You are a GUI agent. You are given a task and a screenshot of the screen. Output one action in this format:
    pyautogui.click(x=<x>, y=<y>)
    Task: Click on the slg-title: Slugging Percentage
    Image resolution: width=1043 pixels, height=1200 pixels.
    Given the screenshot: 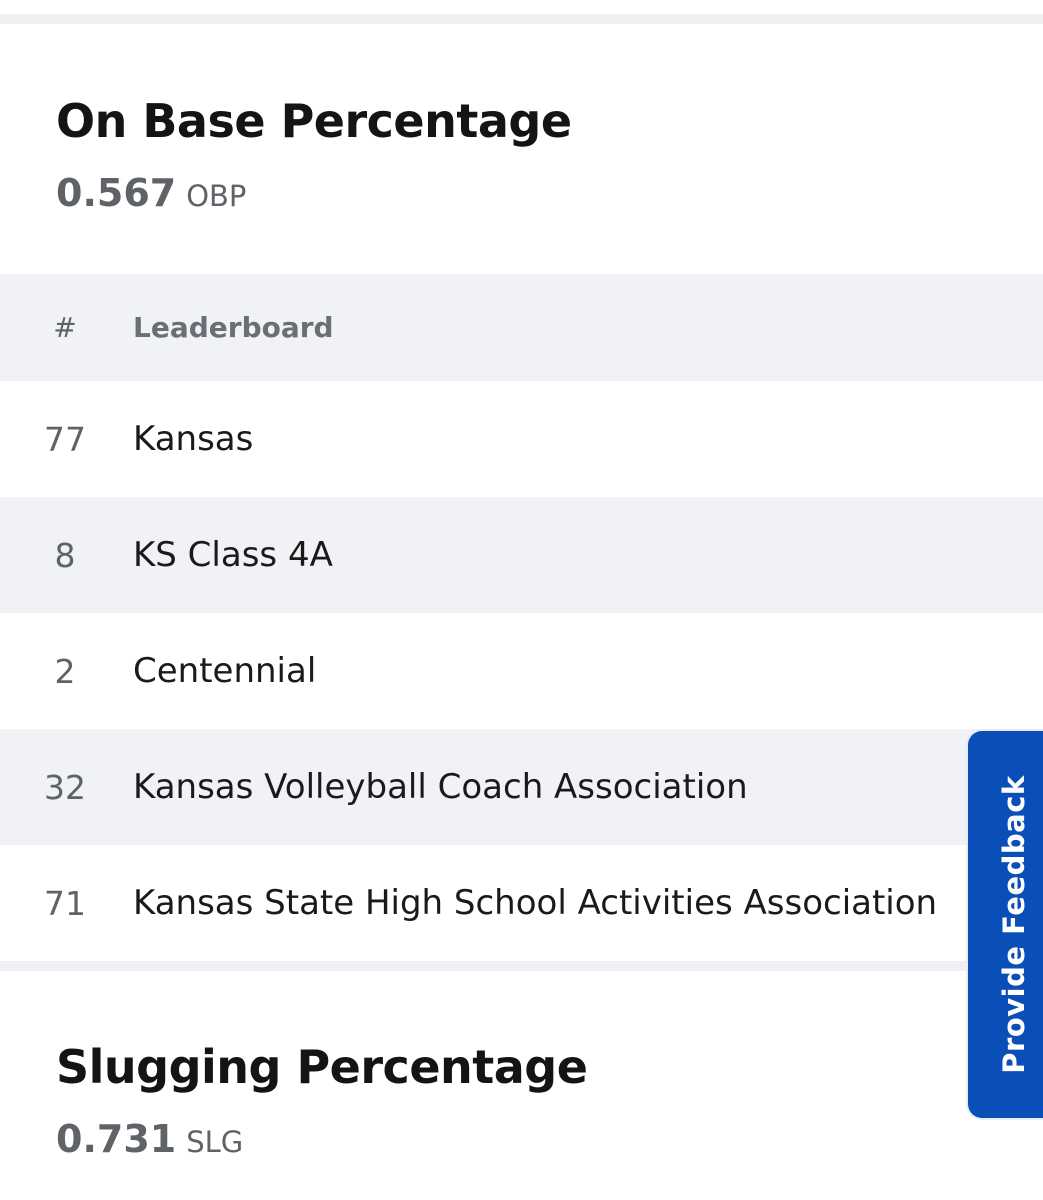 What is the action you would take?
    pyautogui.click(x=322, y=1067)
    